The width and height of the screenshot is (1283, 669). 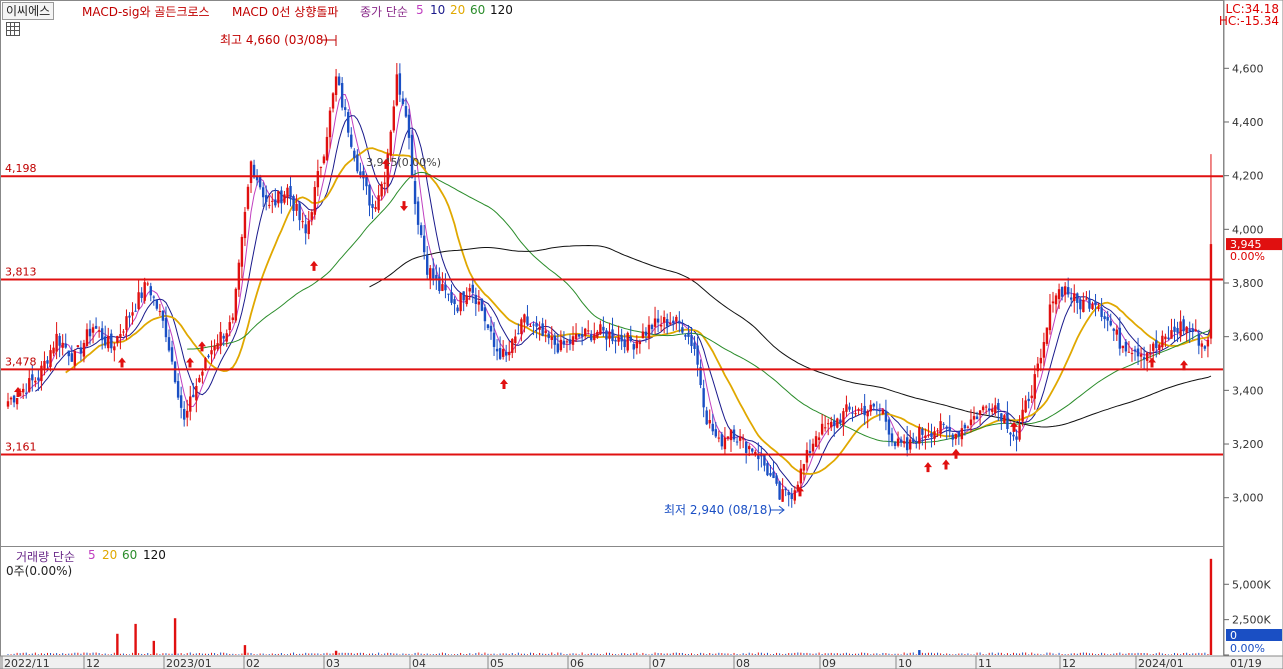 I want to click on current-price-label: 3,945, so click(x=1246, y=244).